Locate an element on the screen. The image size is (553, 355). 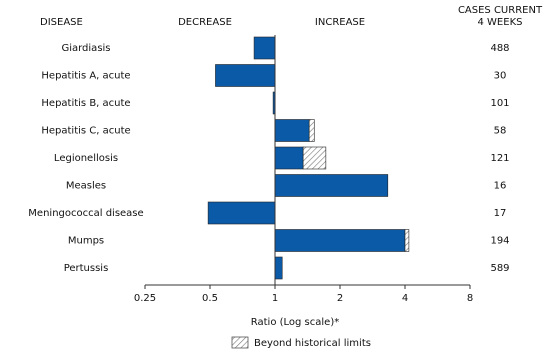
cases-label: 16 is located at coordinates (500, 186).